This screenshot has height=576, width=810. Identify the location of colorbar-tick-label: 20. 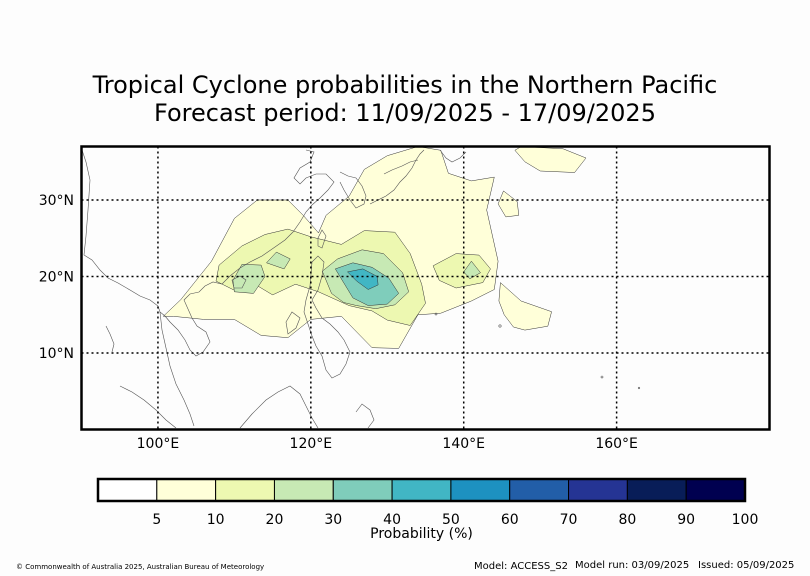
(275, 520).